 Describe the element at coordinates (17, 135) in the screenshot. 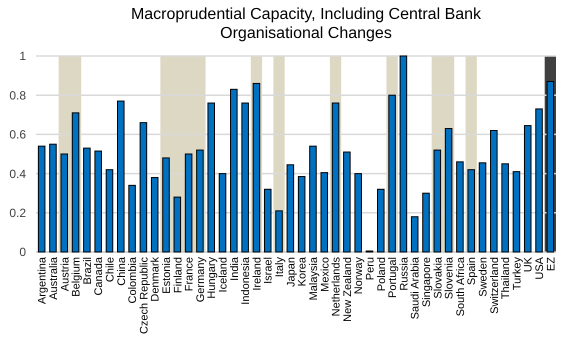

I see `y-tick-label: 0.6` at that location.